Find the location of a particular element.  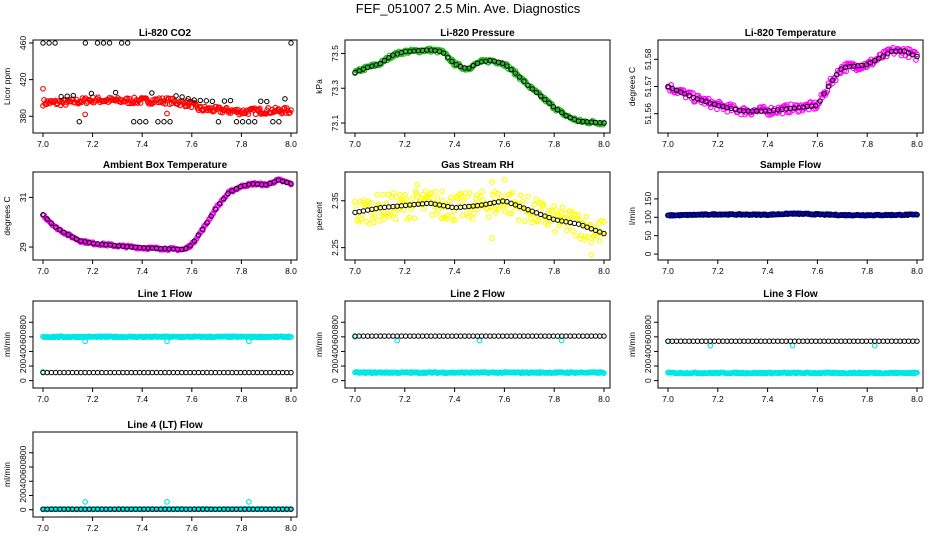

y-tick-label: 200 is located at coordinates (23, 495).